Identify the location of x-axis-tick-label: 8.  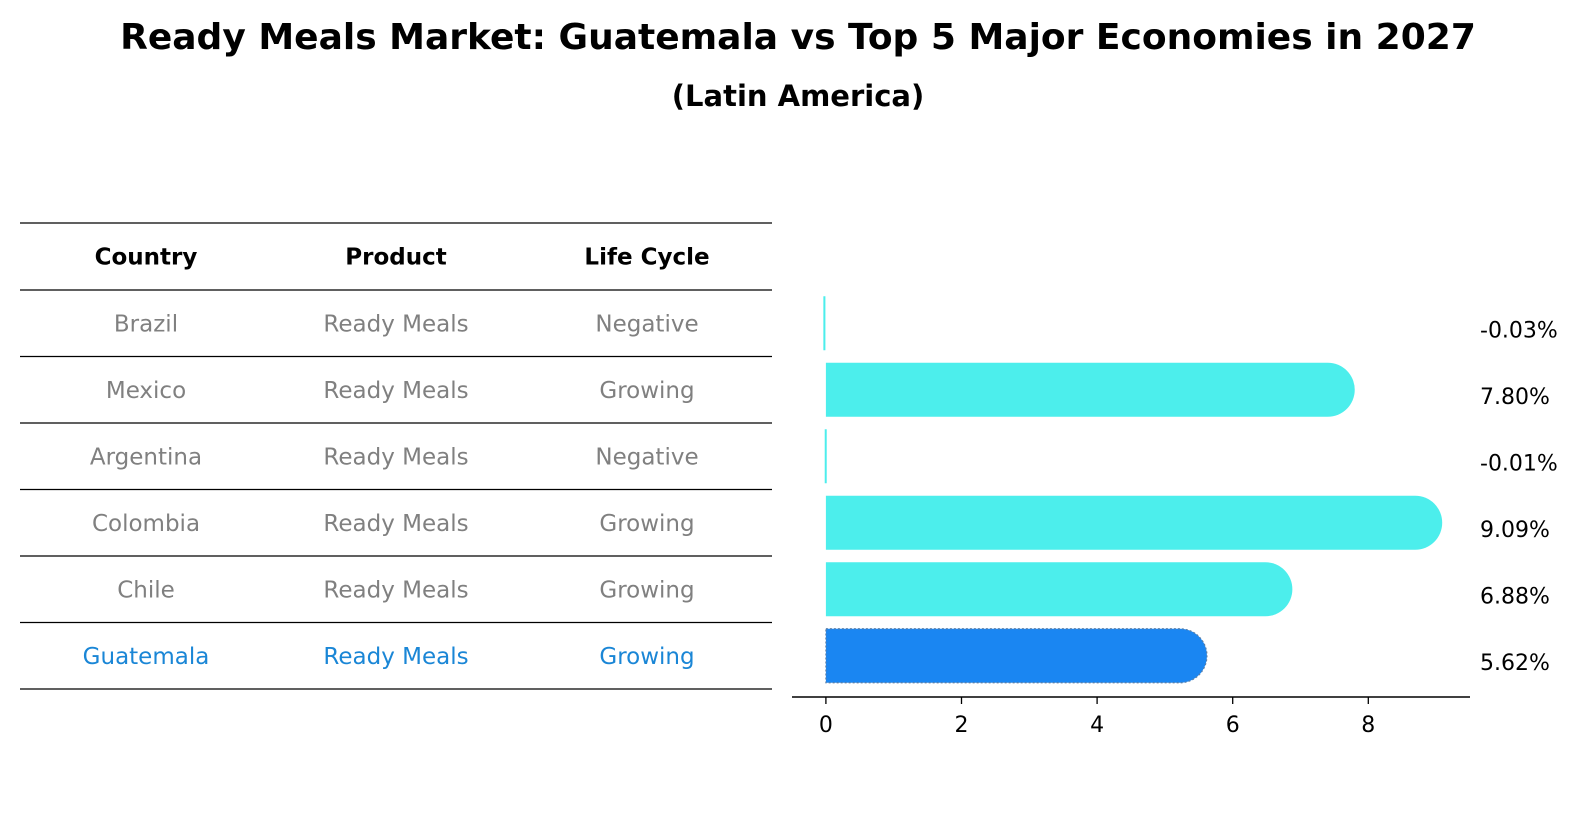
(1368, 725).